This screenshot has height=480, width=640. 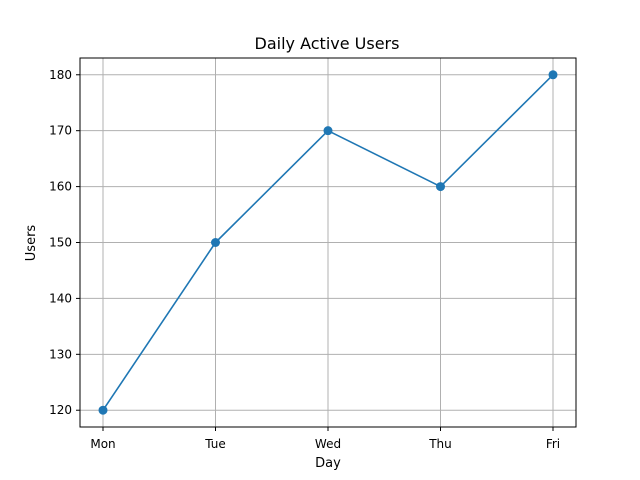 What do you see at coordinates (328, 463) in the screenshot?
I see `x-axis-label: Day` at bounding box center [328, 463].